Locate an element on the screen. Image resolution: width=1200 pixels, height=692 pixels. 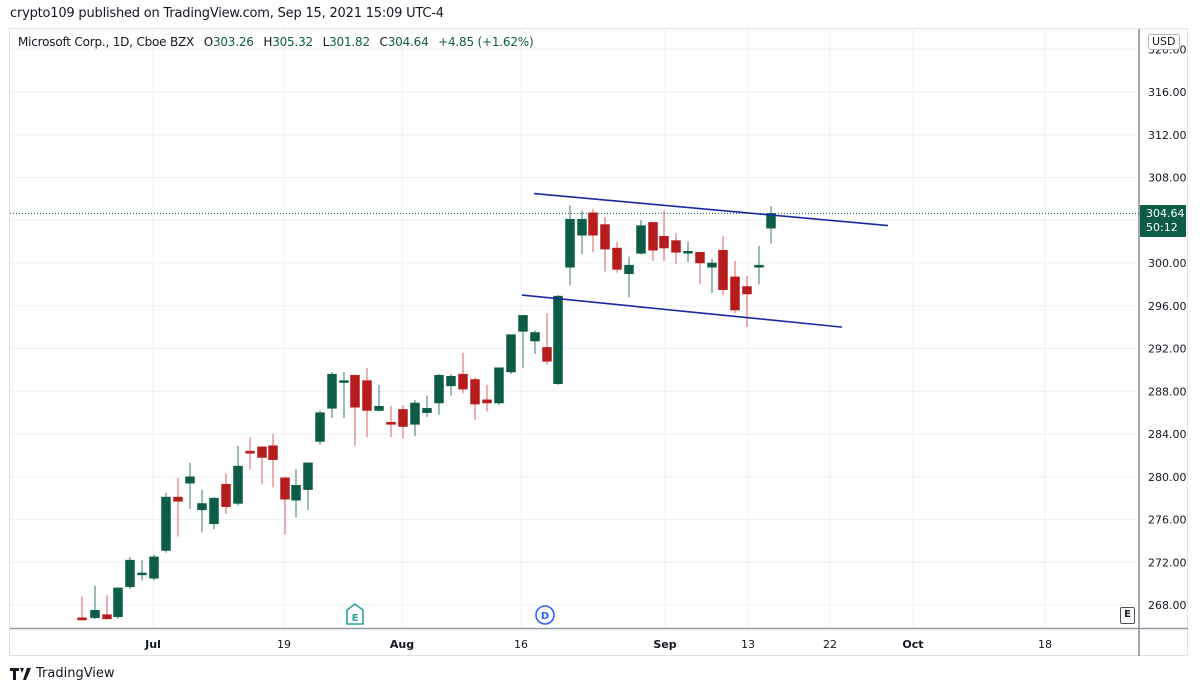
time-tick-label: 22 is located at coordinates (830, 644).